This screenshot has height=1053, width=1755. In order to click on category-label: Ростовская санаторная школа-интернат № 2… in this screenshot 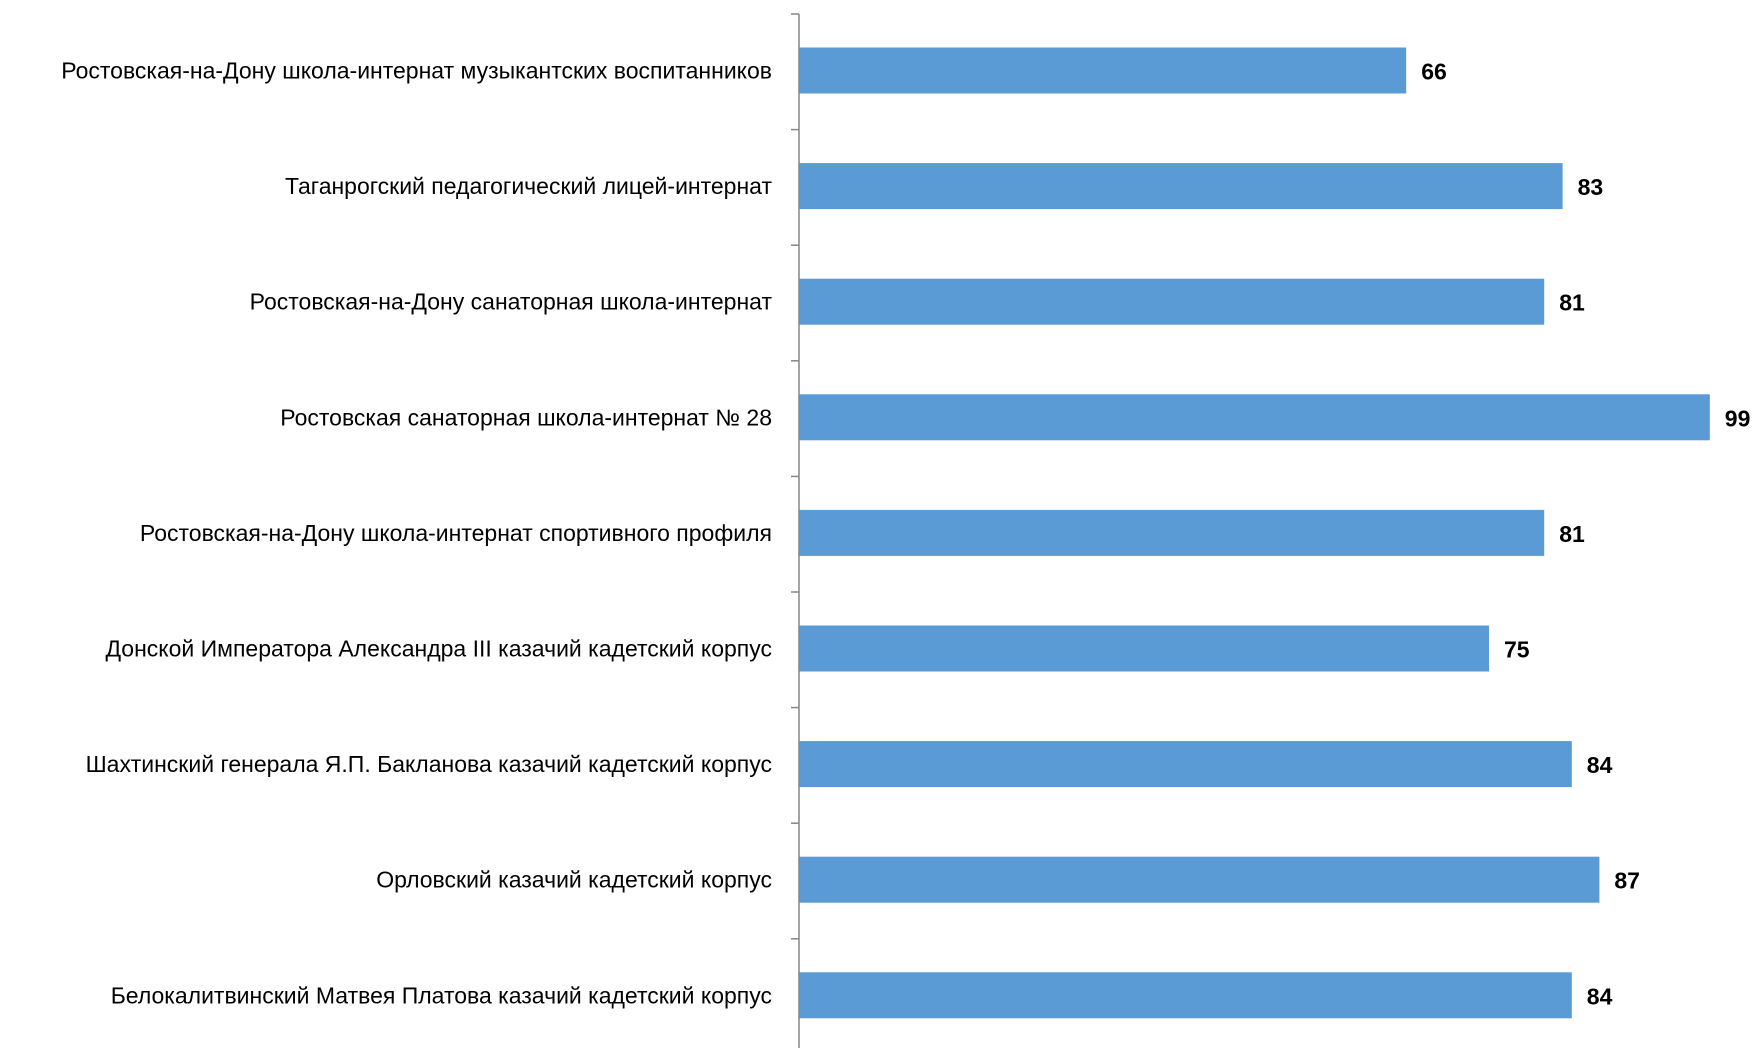, I will do `click(526, 417)`.